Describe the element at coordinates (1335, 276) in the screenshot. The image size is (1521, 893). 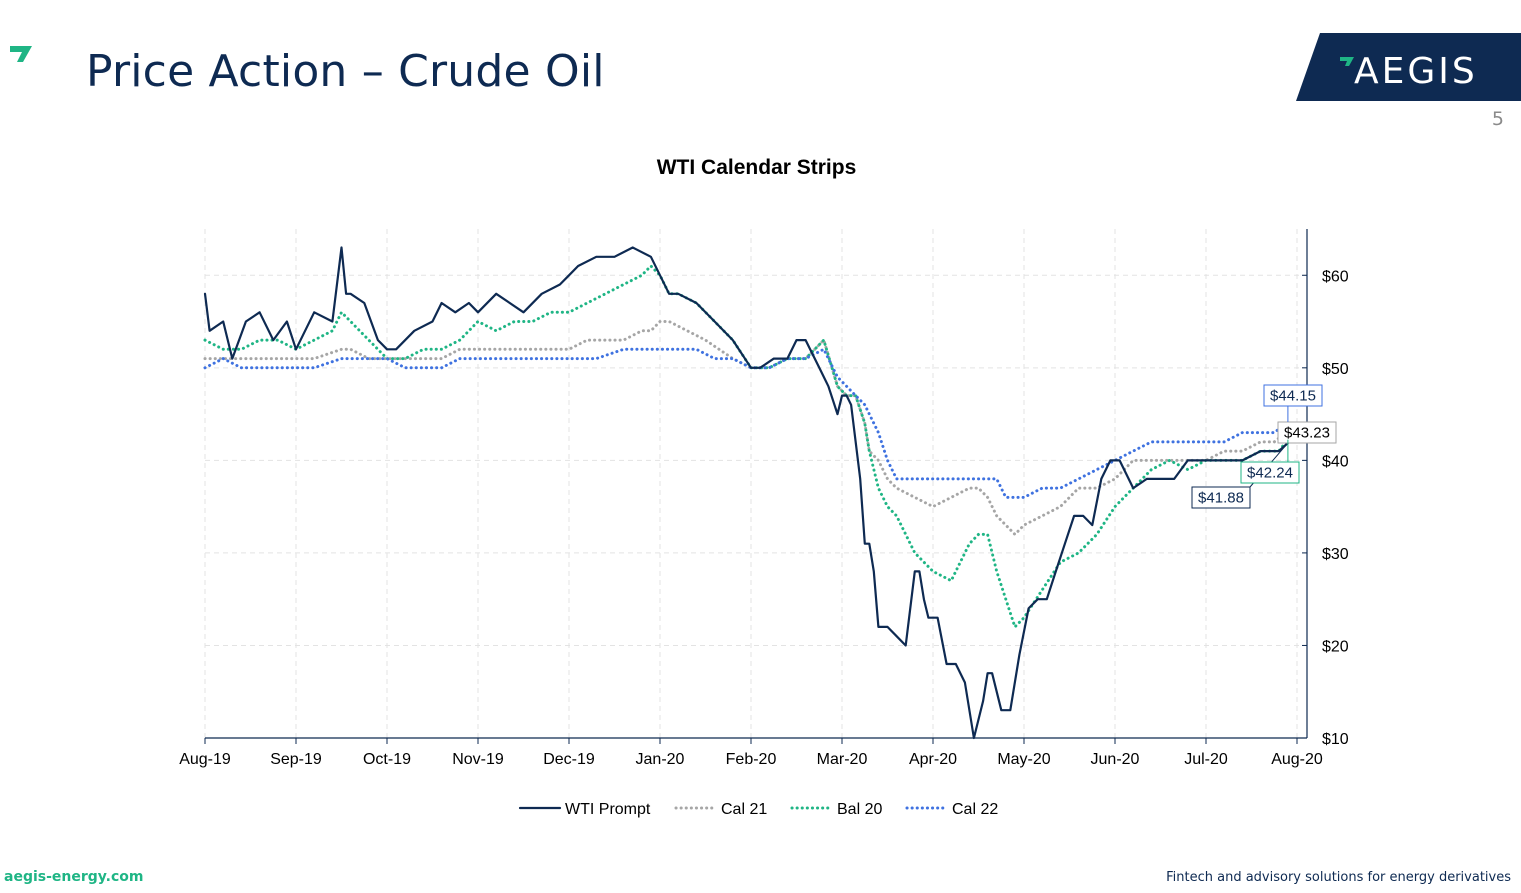
I see `y-tick-label: $60` at that location.